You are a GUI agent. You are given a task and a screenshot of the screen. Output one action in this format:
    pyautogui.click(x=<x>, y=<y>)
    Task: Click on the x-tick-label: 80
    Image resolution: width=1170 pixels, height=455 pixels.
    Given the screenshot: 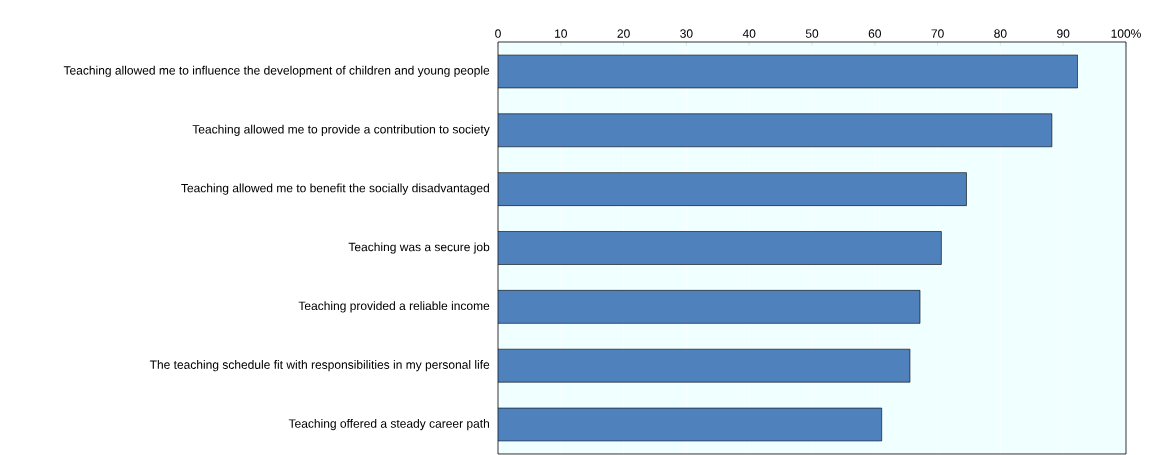 What is the action you would take?
    pyautogui.click(x=1000, y=33)
    